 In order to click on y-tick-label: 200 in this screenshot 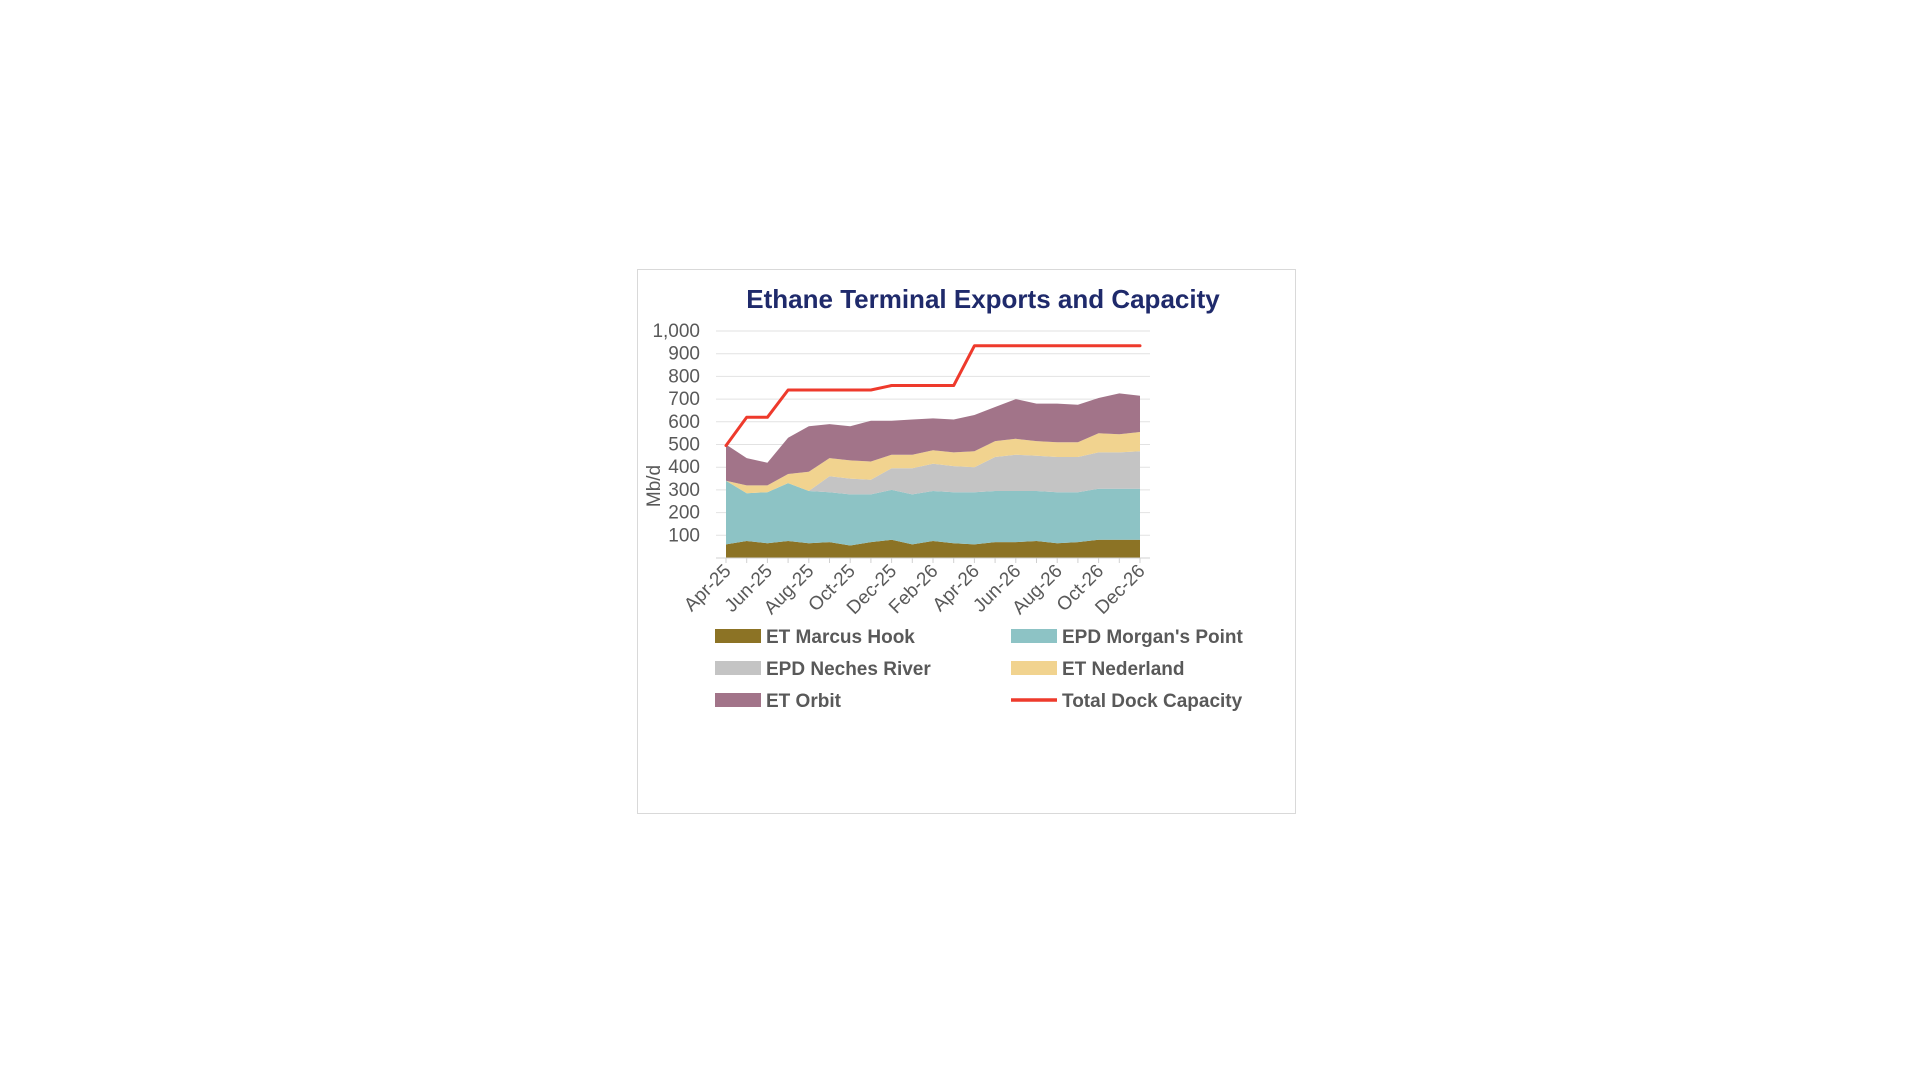, I will do `click(684, 513)`.